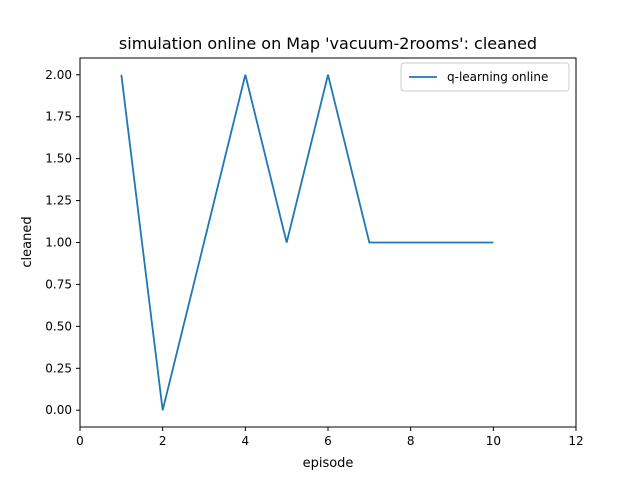  Describe the element at coordinates (328, 441) in the screenshot. I see `x-tick-label: 6` at that location.